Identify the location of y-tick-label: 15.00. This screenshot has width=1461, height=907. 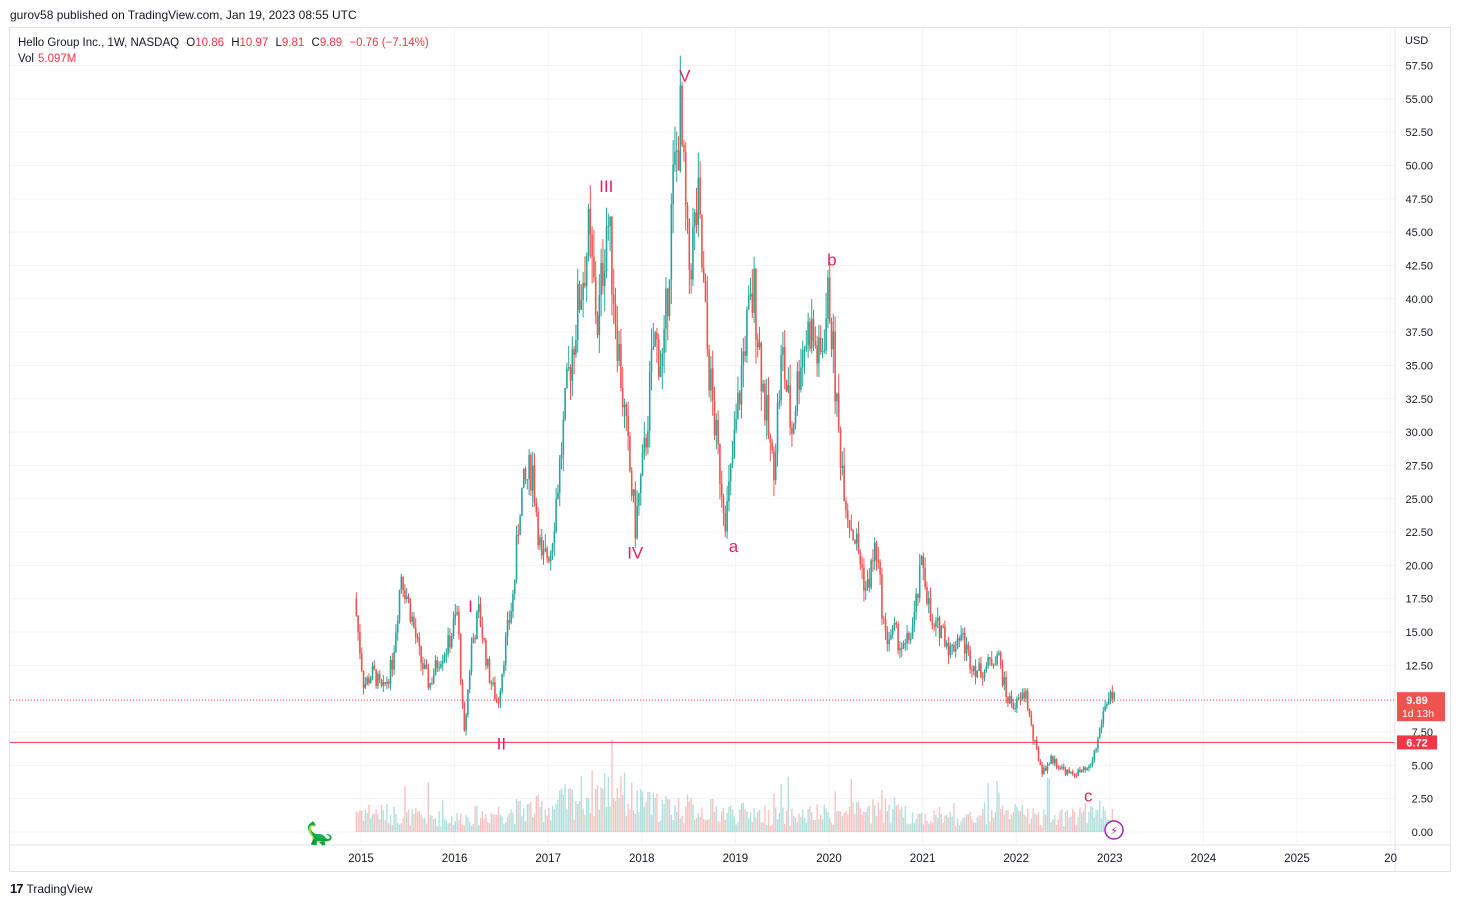
(1419, 633).